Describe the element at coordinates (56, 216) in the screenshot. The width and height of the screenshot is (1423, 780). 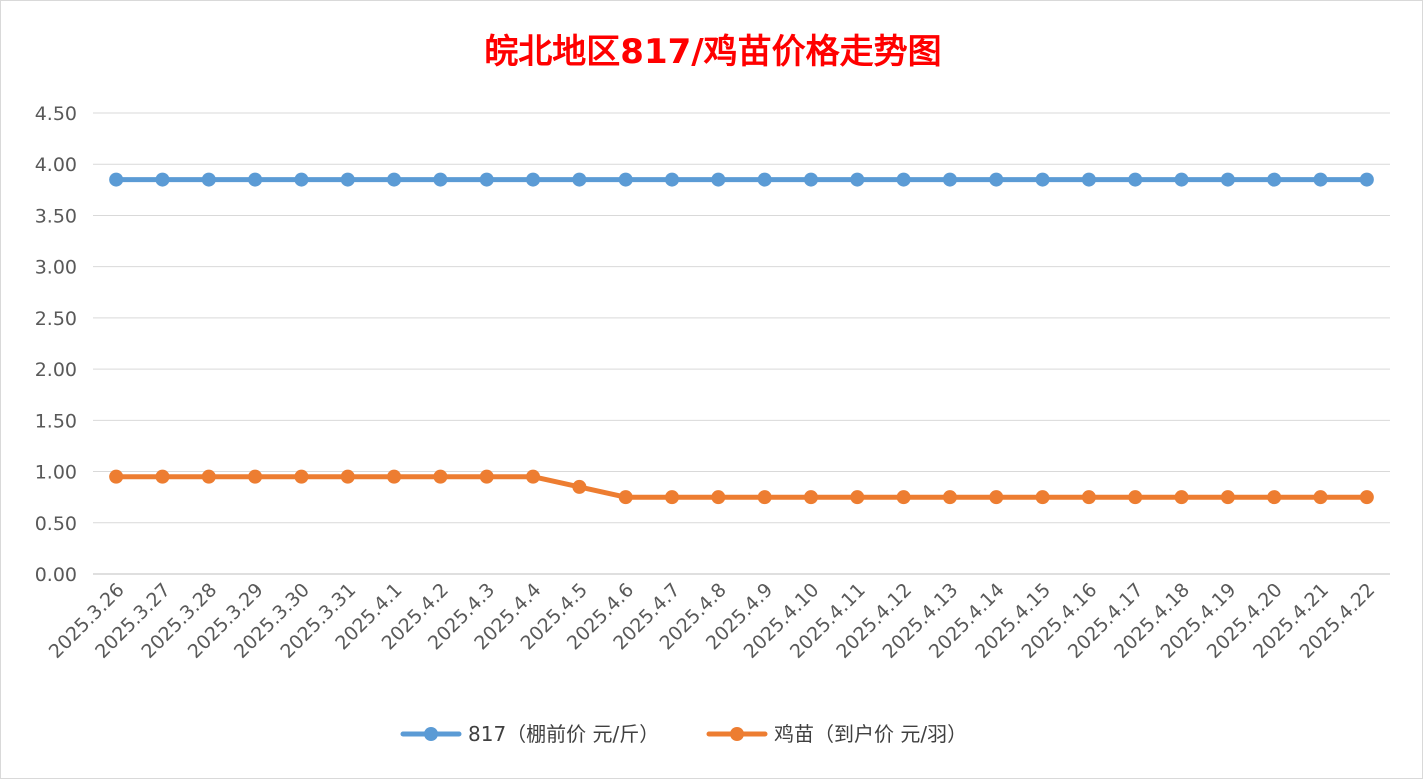
I see `y-tick-label: 3.50` at that location.